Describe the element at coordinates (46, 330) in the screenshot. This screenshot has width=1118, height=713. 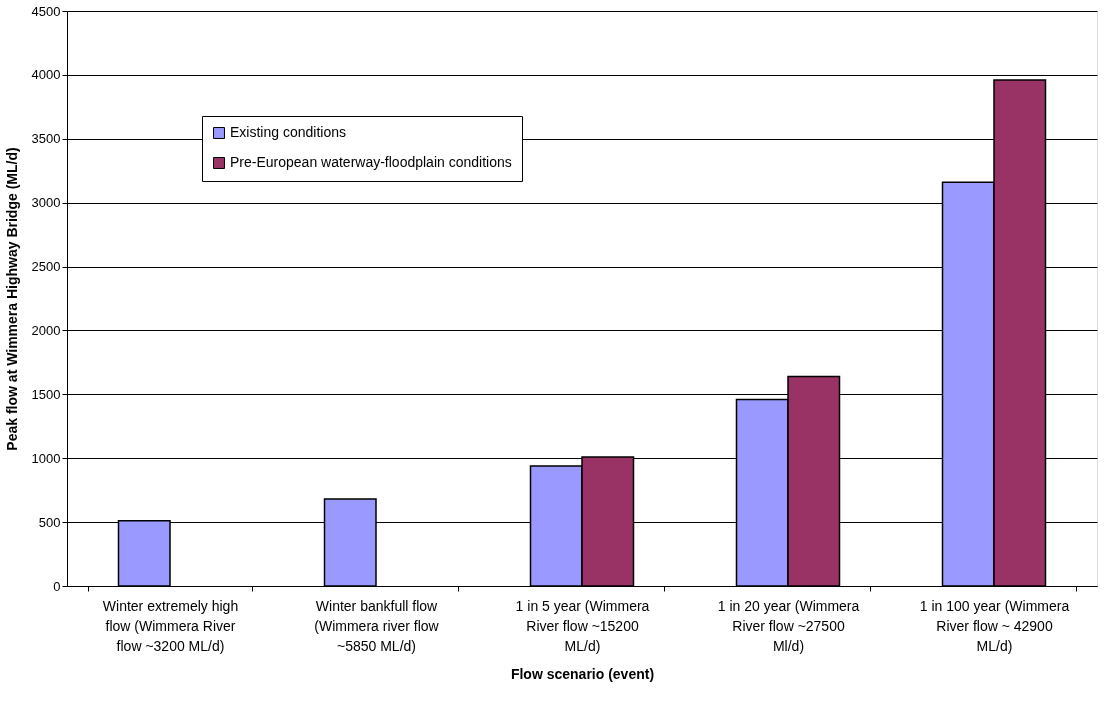
I see `y-tick-label: 2000` at that location.